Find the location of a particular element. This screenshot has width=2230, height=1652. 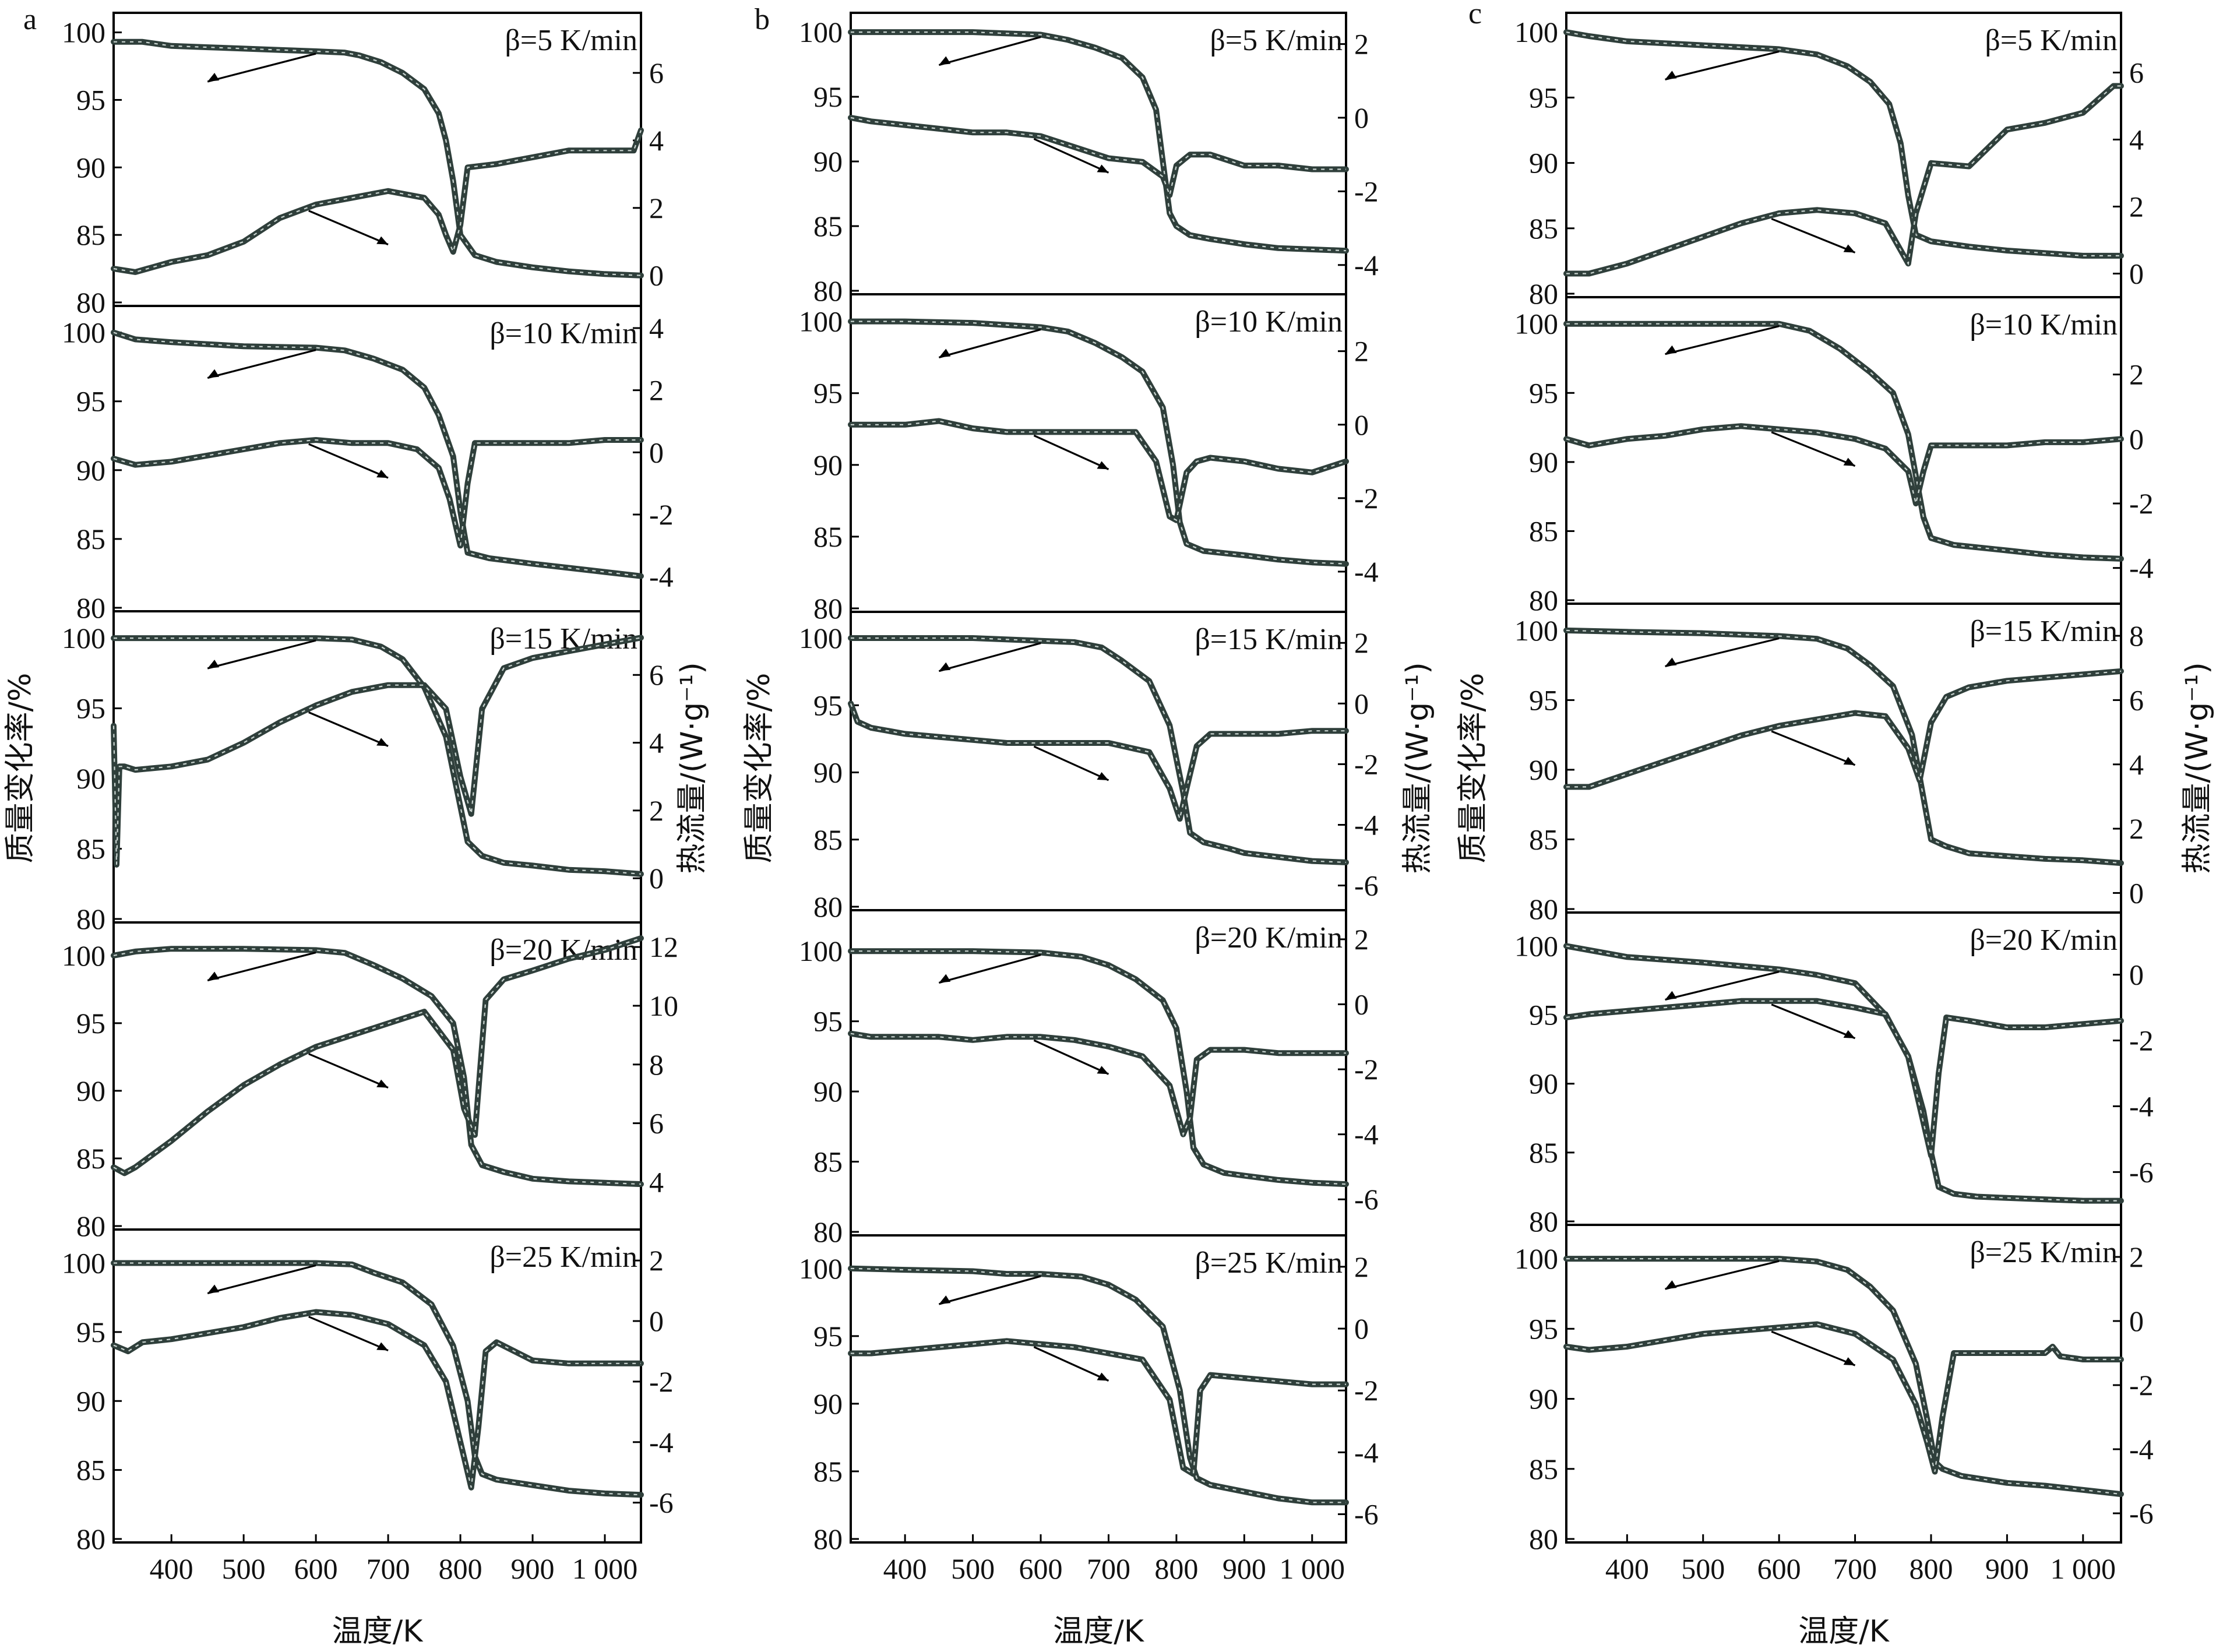

right-tick-label: 10 is located at coordinates (663, 1006).